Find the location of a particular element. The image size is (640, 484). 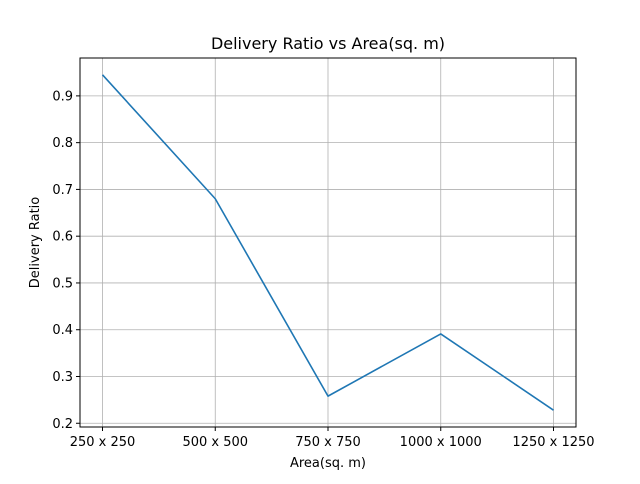

y-axis-label: Delivery Ratio is located at coordinates (35, 243).